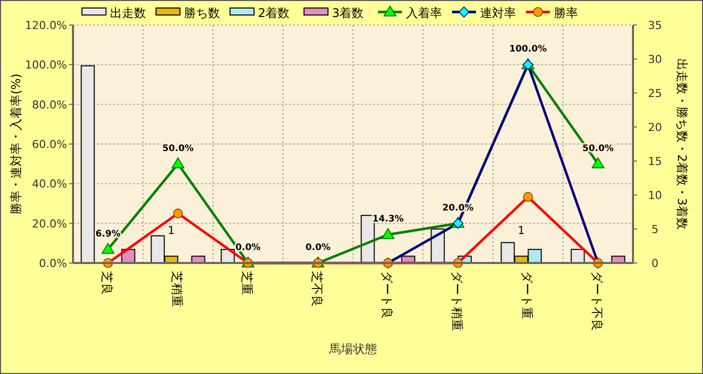 Image resolution: width=703 pixels, height=374 pixels. I want to click on y-axis-title: 勝率・連対率・入着率(%), so click(16, 144).